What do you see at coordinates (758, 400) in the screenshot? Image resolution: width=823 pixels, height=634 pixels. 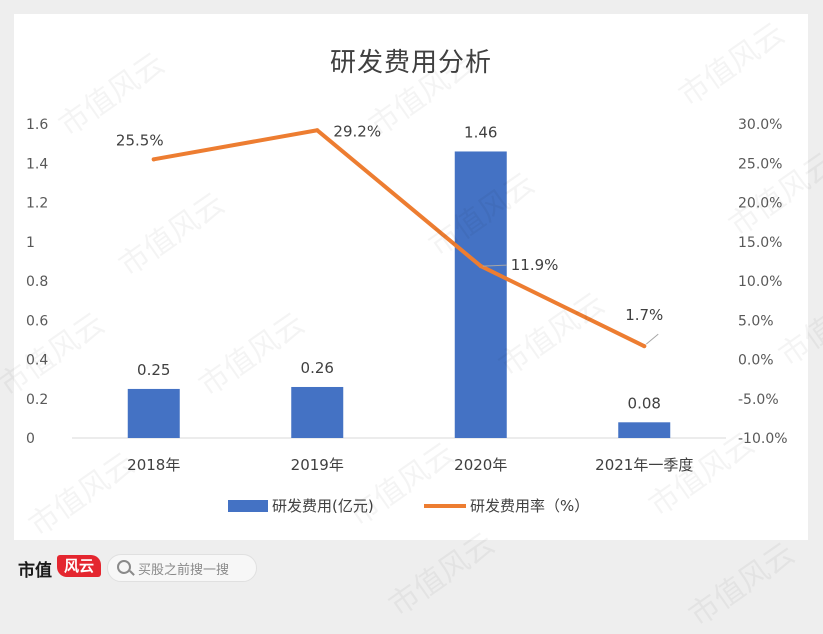 I see `y-right-tick-label: -5.0%` at bounding box center [758, 400].